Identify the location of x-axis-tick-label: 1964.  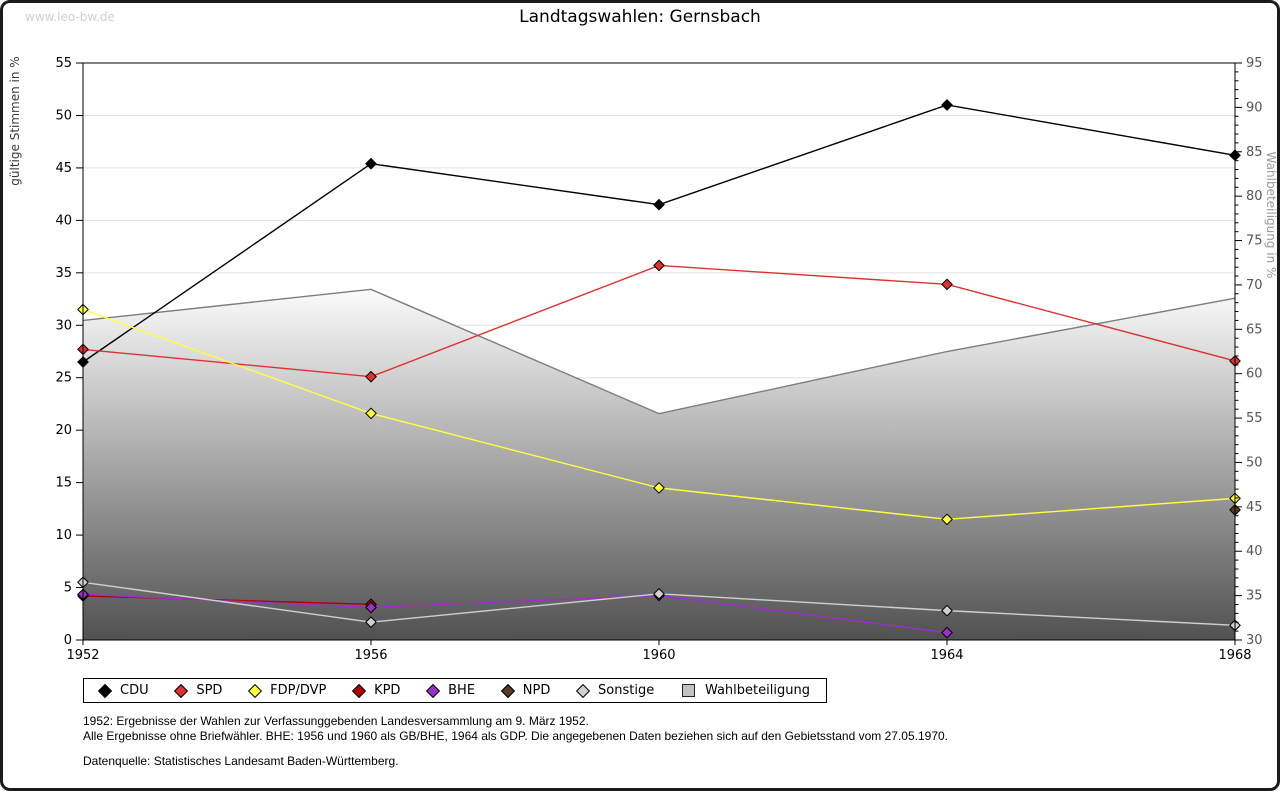
(946, 655).